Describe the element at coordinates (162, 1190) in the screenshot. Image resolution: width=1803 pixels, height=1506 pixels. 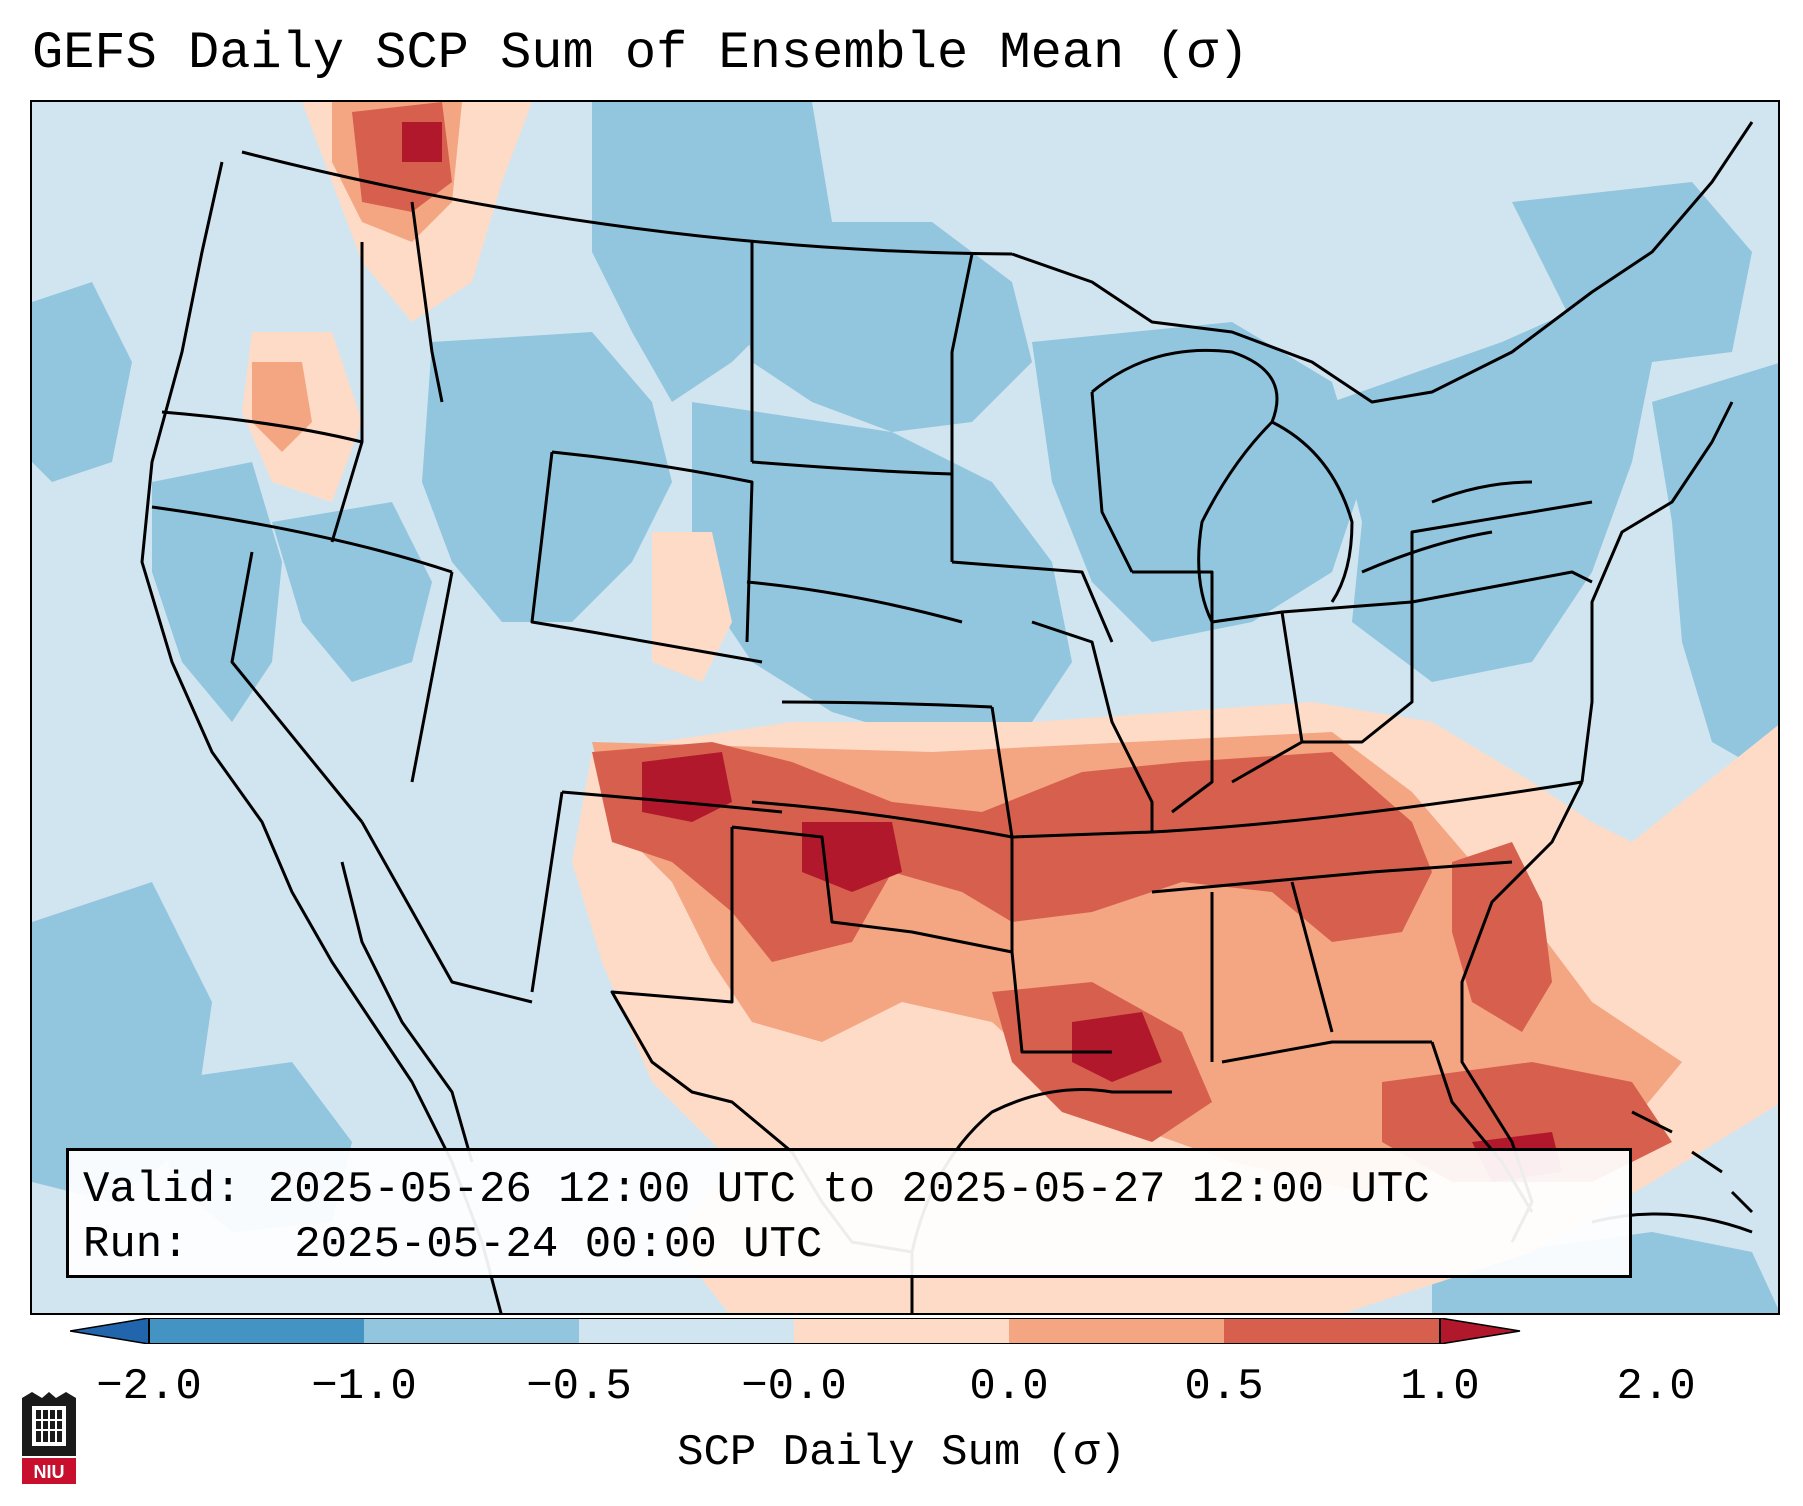
I see `valid-label: Valid:` at that location.